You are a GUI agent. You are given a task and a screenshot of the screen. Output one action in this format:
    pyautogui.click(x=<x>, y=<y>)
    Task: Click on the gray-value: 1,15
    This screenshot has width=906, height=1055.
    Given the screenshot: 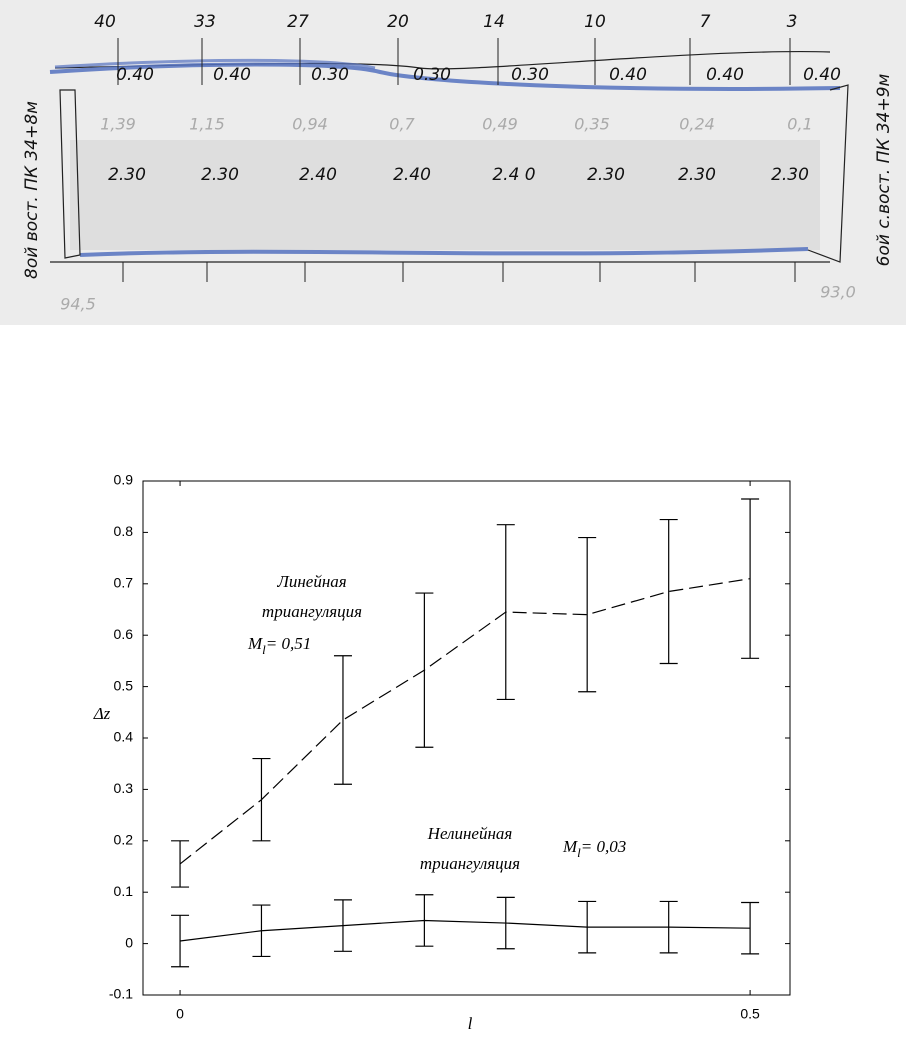 What is the action you would take?
    pyautogui.click(x=207, y=124)
    